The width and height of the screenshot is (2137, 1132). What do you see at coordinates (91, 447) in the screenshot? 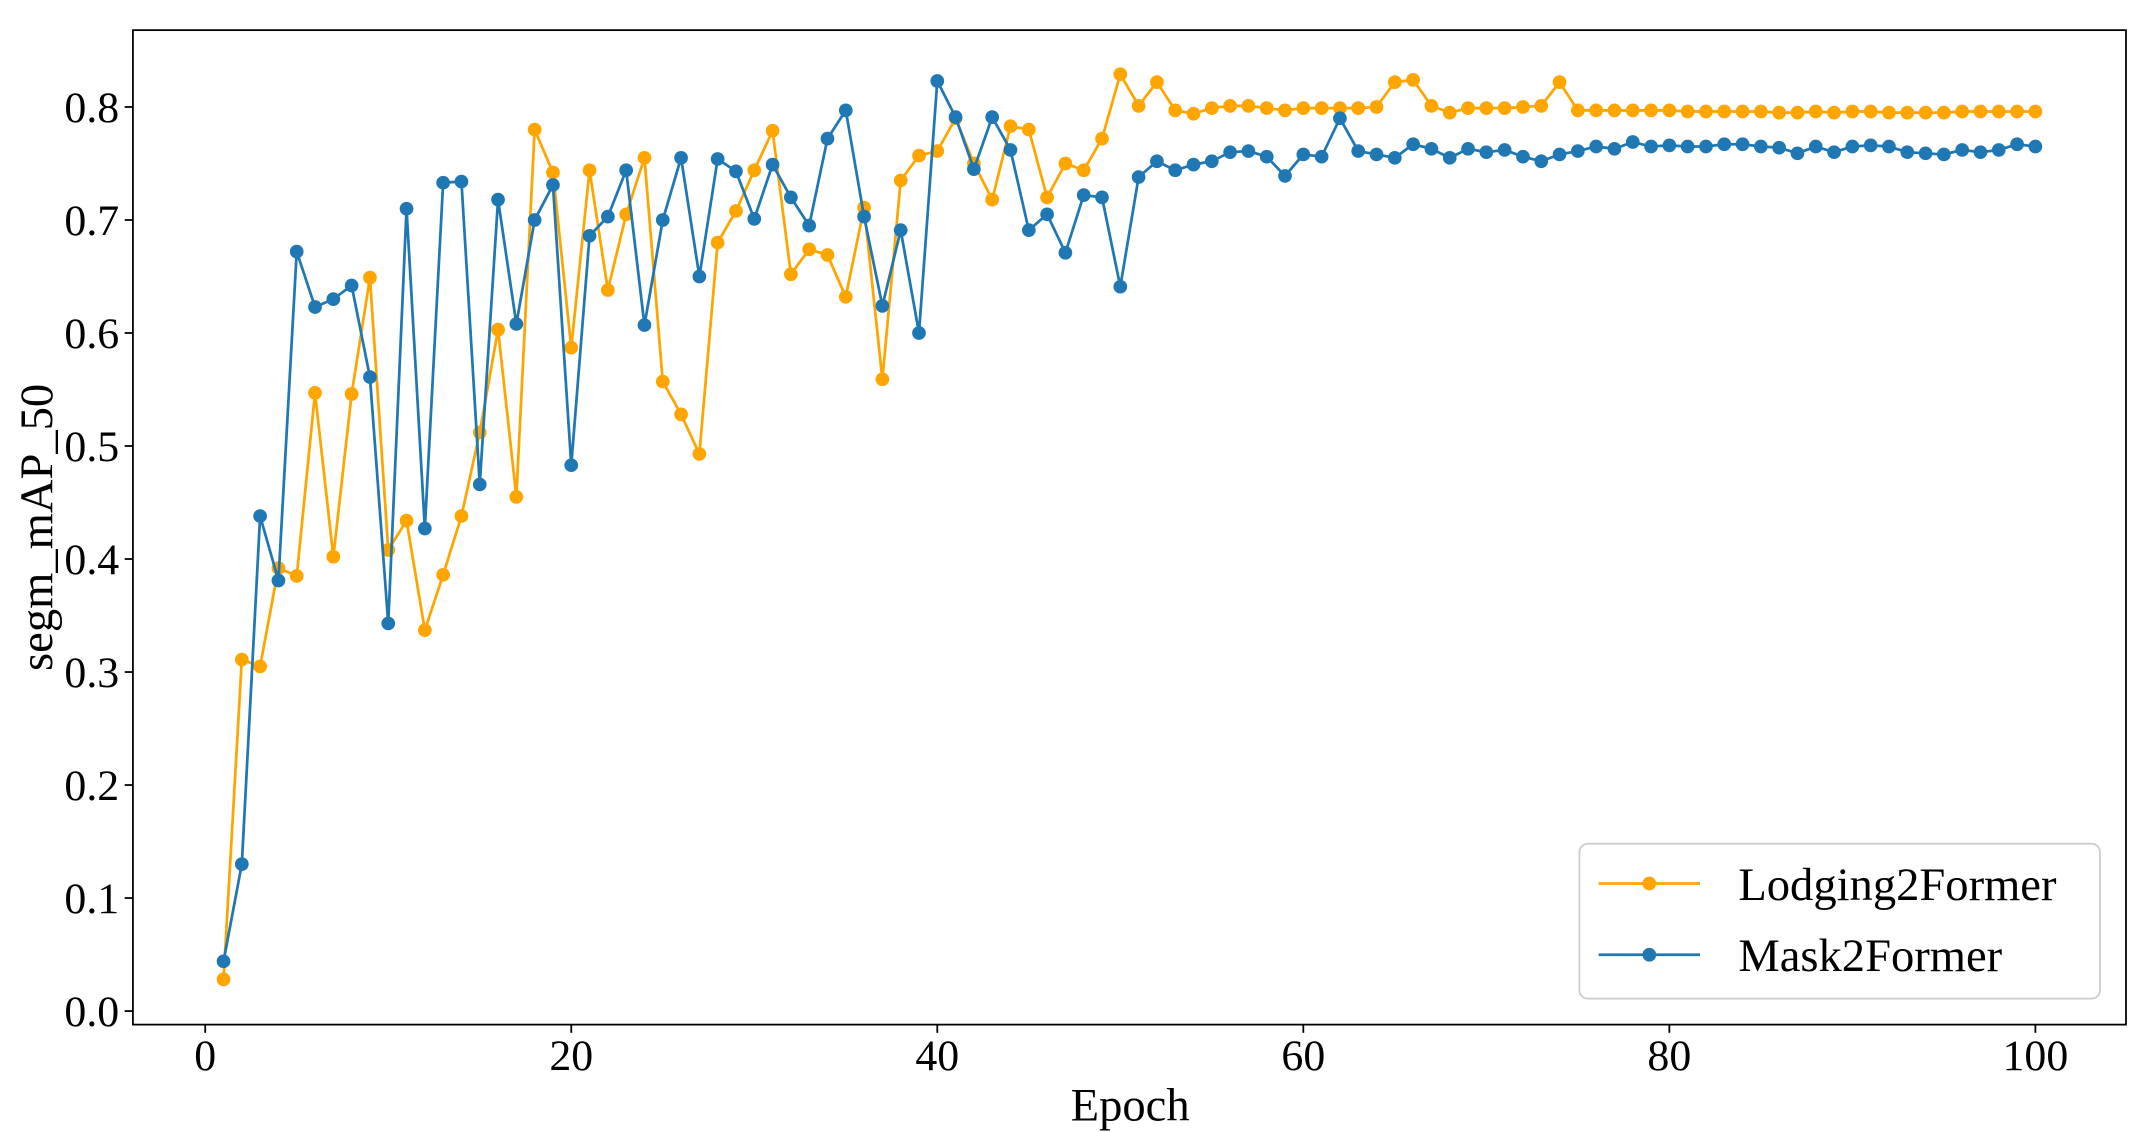
I see `y-tick-label: 0.5` at bounding box center [91, 447].